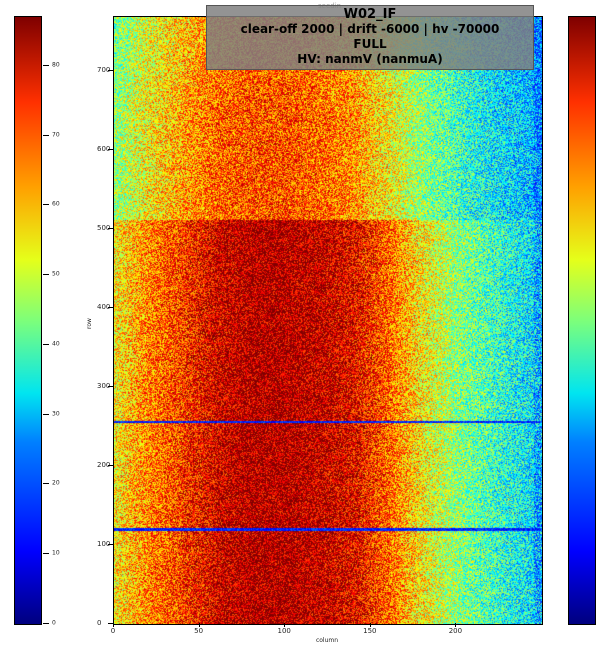 Image resolution: width=605 pixels, height=646 pixels. Describe the element at coordinates (104, 69) in the screenshot. I see `y-tick-label: 700` at that location.